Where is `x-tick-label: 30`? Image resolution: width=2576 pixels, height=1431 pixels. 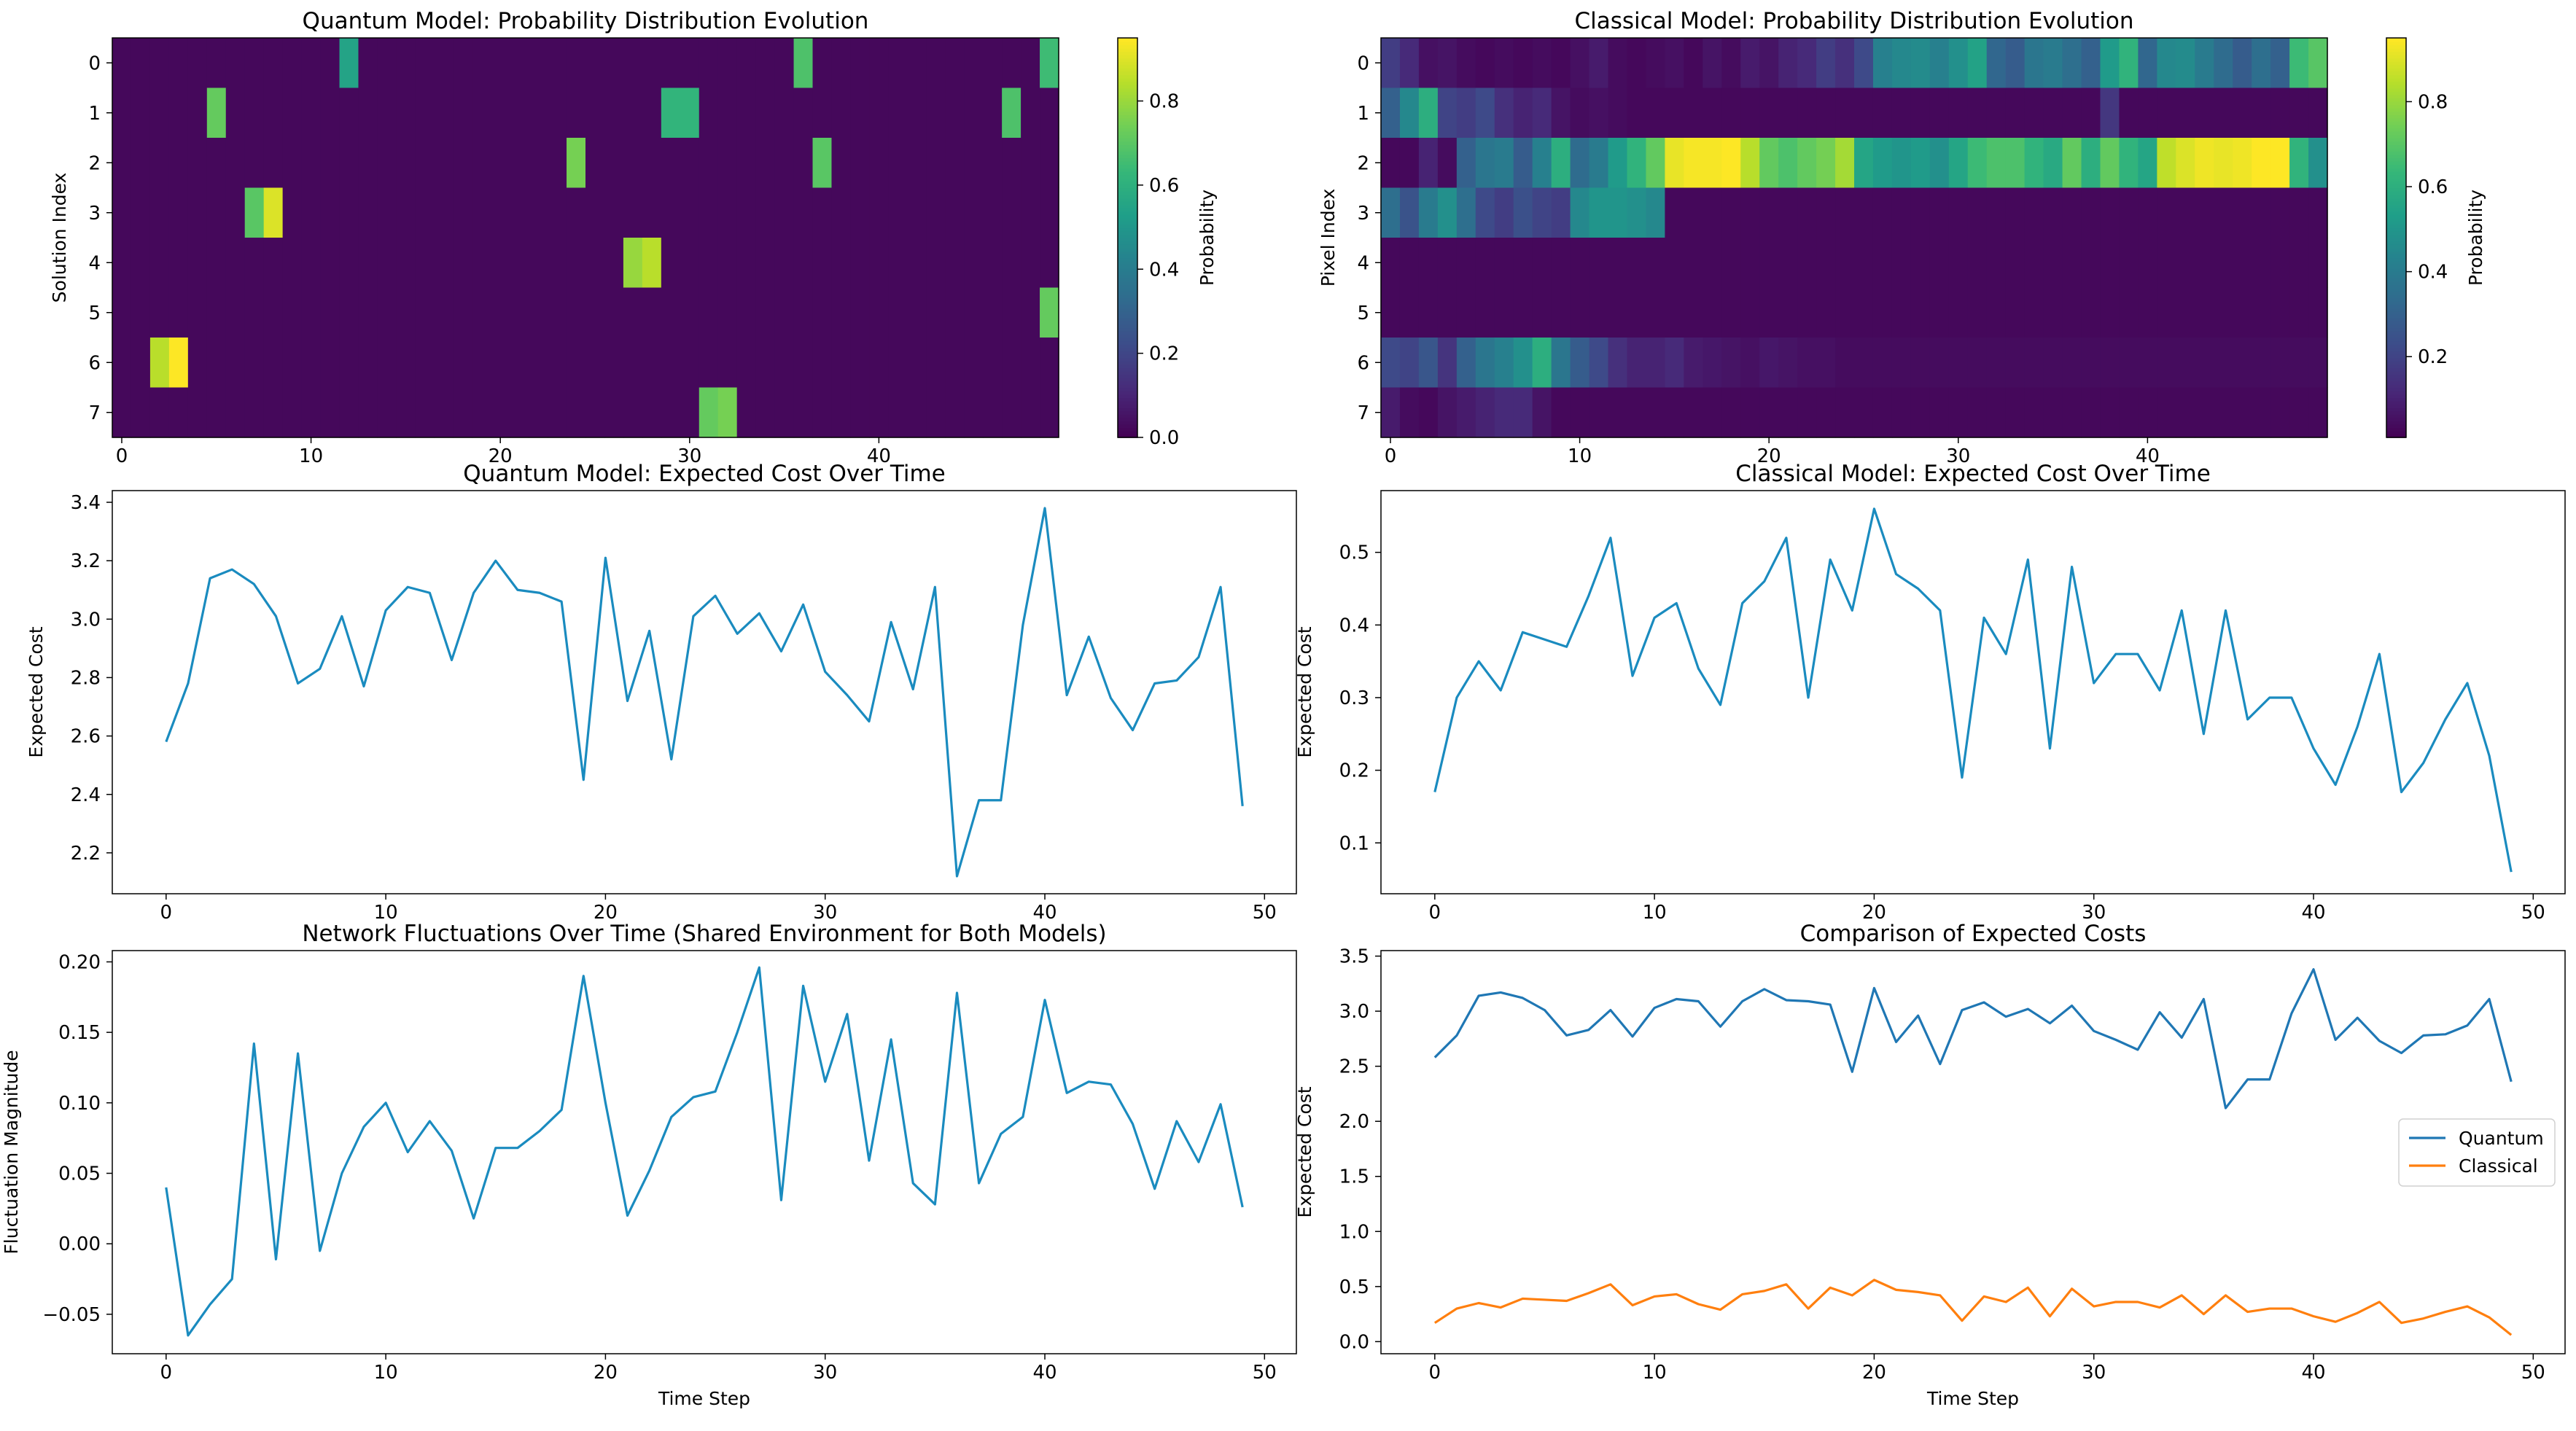 x-tick-label: 30 is located at coordinates (825, 913).